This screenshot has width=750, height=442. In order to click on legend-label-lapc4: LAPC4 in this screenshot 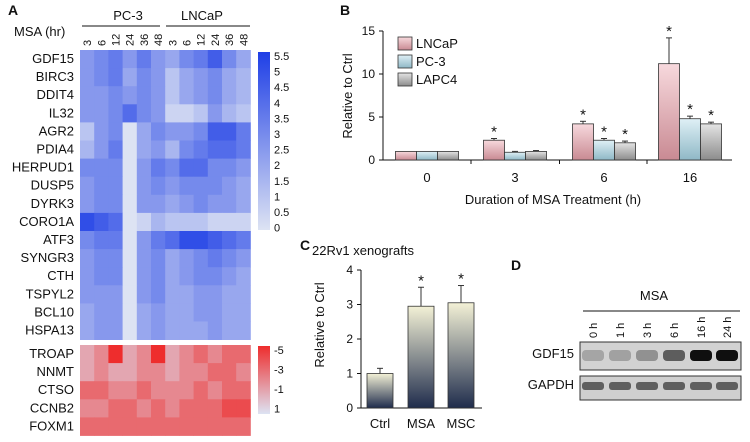, I will do `click(436, 79)`.